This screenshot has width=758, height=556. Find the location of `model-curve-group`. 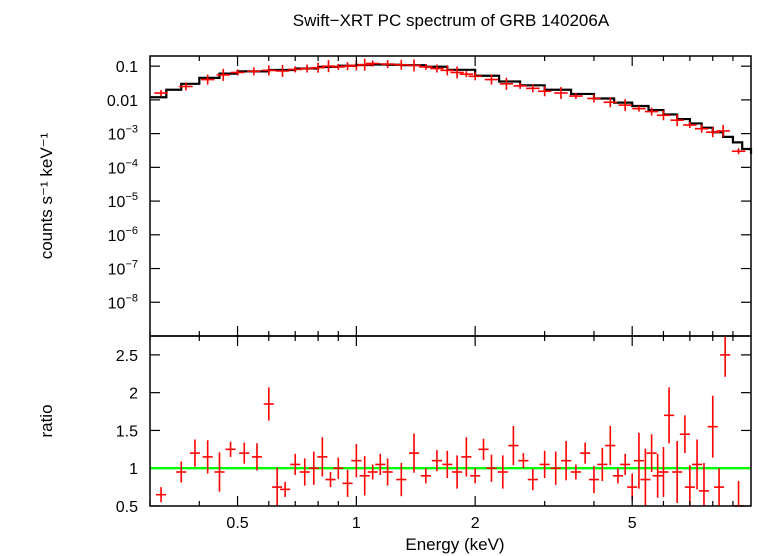

model-curve-group is located at coordinates (451, 108).